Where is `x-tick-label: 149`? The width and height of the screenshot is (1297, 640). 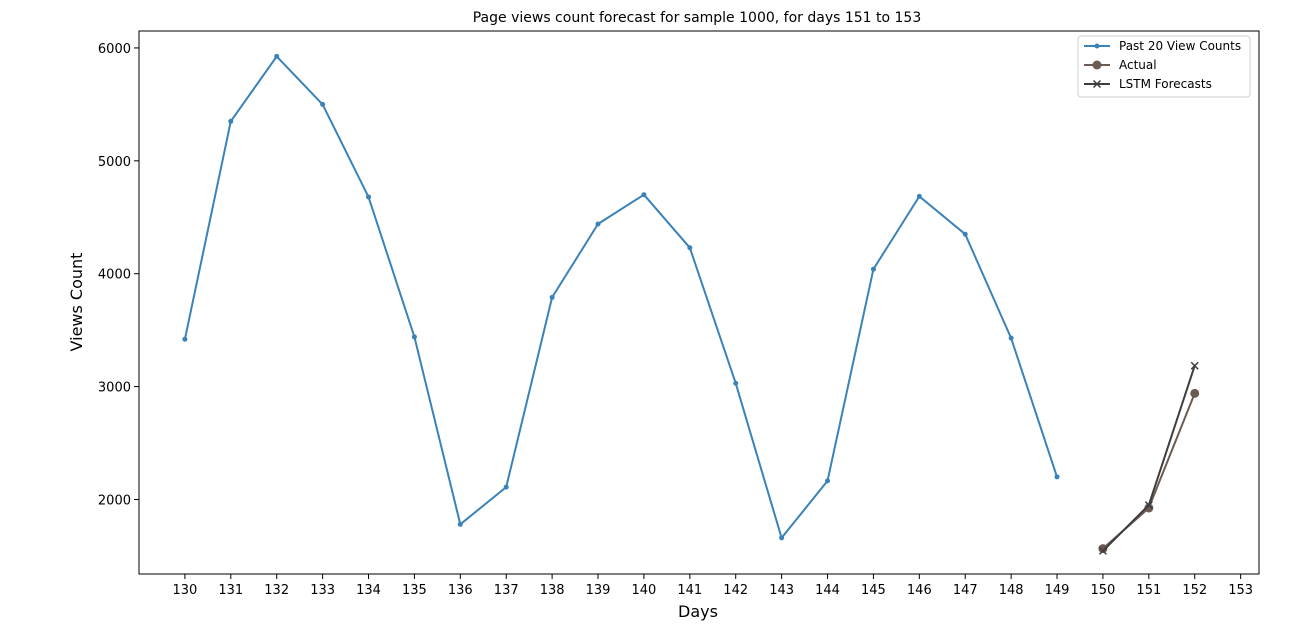
x-tick-label: 149 is located at coordinates (1057, 590).